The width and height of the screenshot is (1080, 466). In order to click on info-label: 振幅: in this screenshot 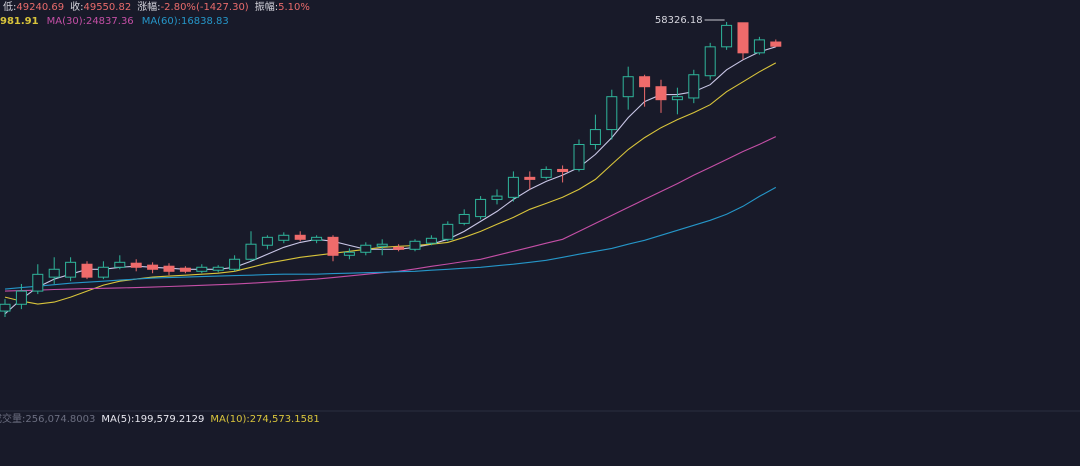, I will do `click(266, 6)`.